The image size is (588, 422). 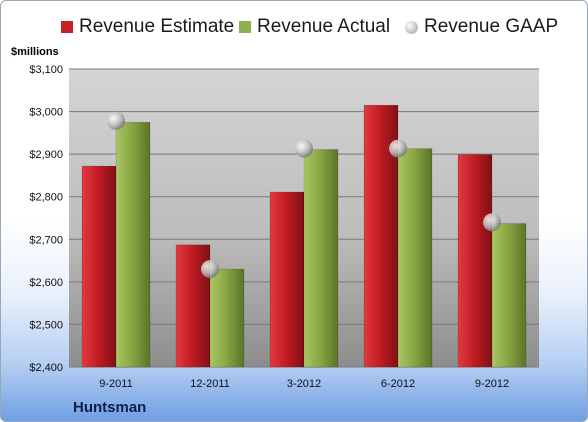 I want to click on legend-item-revenue-gaap: Revenue GAAP, so click(x=481, y=27).